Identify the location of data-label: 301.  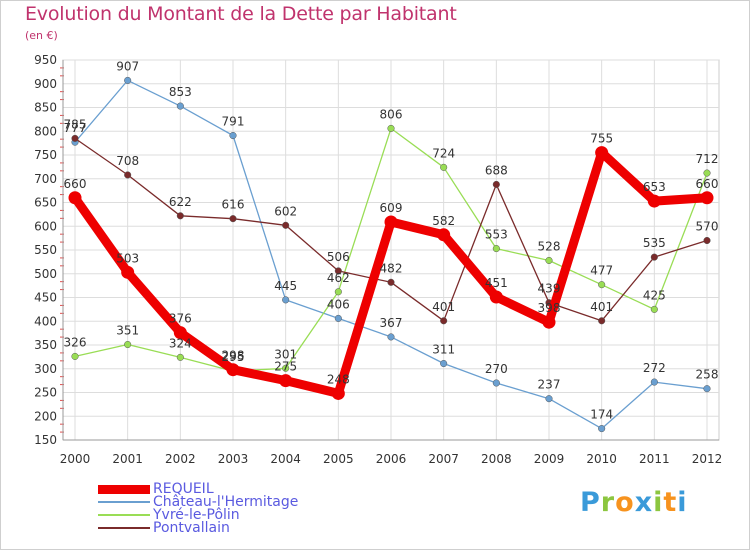
(285, 354).